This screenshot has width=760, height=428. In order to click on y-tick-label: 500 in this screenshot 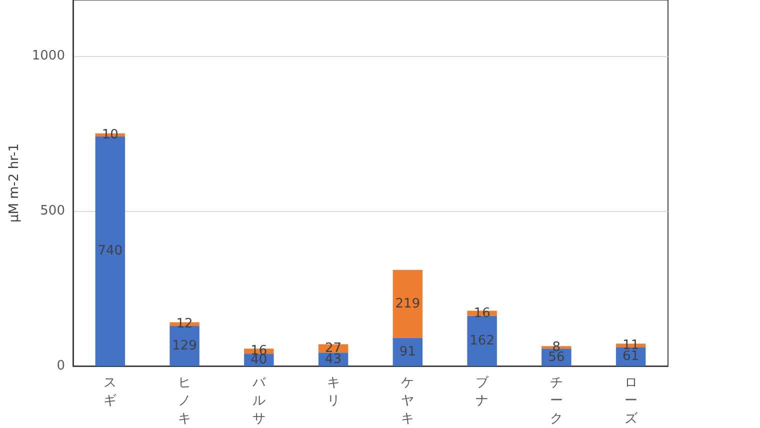, I will do `click(52, 210)`.